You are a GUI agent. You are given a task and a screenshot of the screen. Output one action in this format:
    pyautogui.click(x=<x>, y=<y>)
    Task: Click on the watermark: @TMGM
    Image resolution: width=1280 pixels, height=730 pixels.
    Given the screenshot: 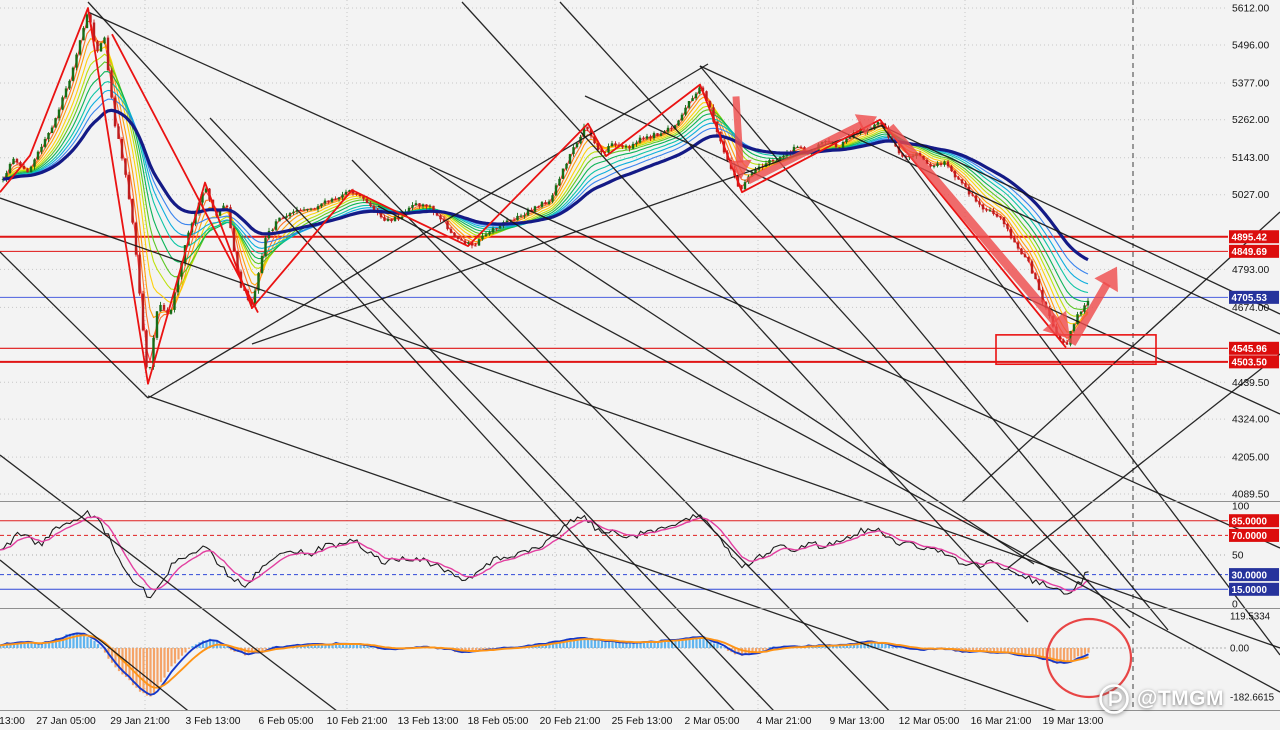 What is the action you would take?
    pyautogui.click(x=1161, y=699)
    